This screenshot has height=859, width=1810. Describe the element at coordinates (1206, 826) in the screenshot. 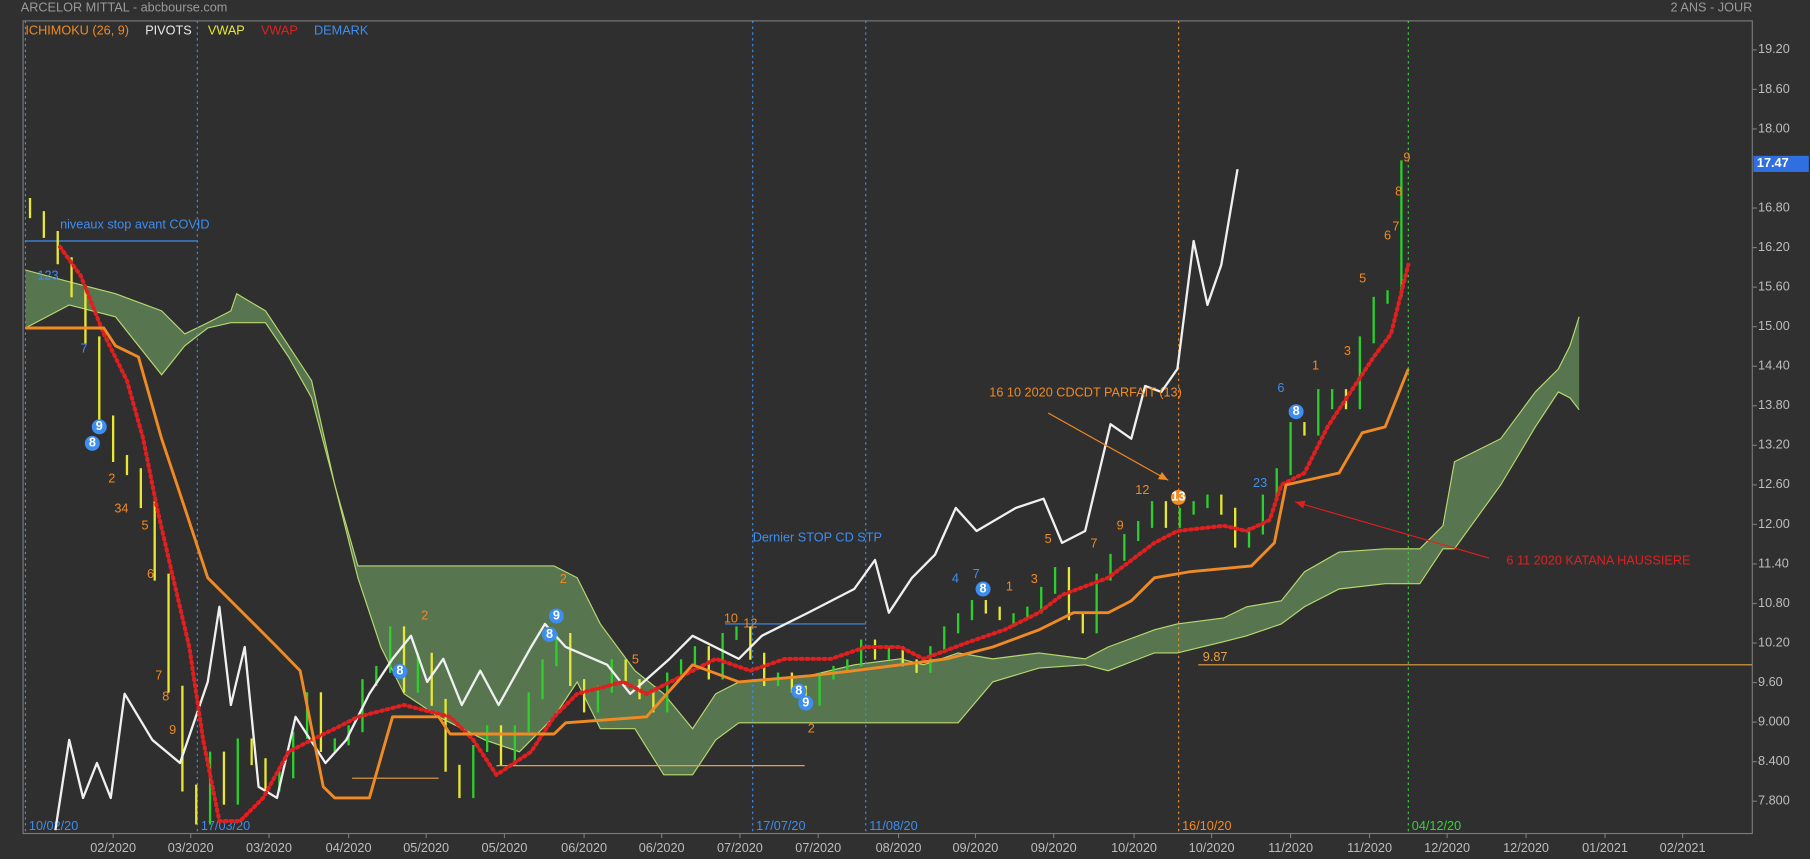

I see `date-label: 16/10/20` at that location.